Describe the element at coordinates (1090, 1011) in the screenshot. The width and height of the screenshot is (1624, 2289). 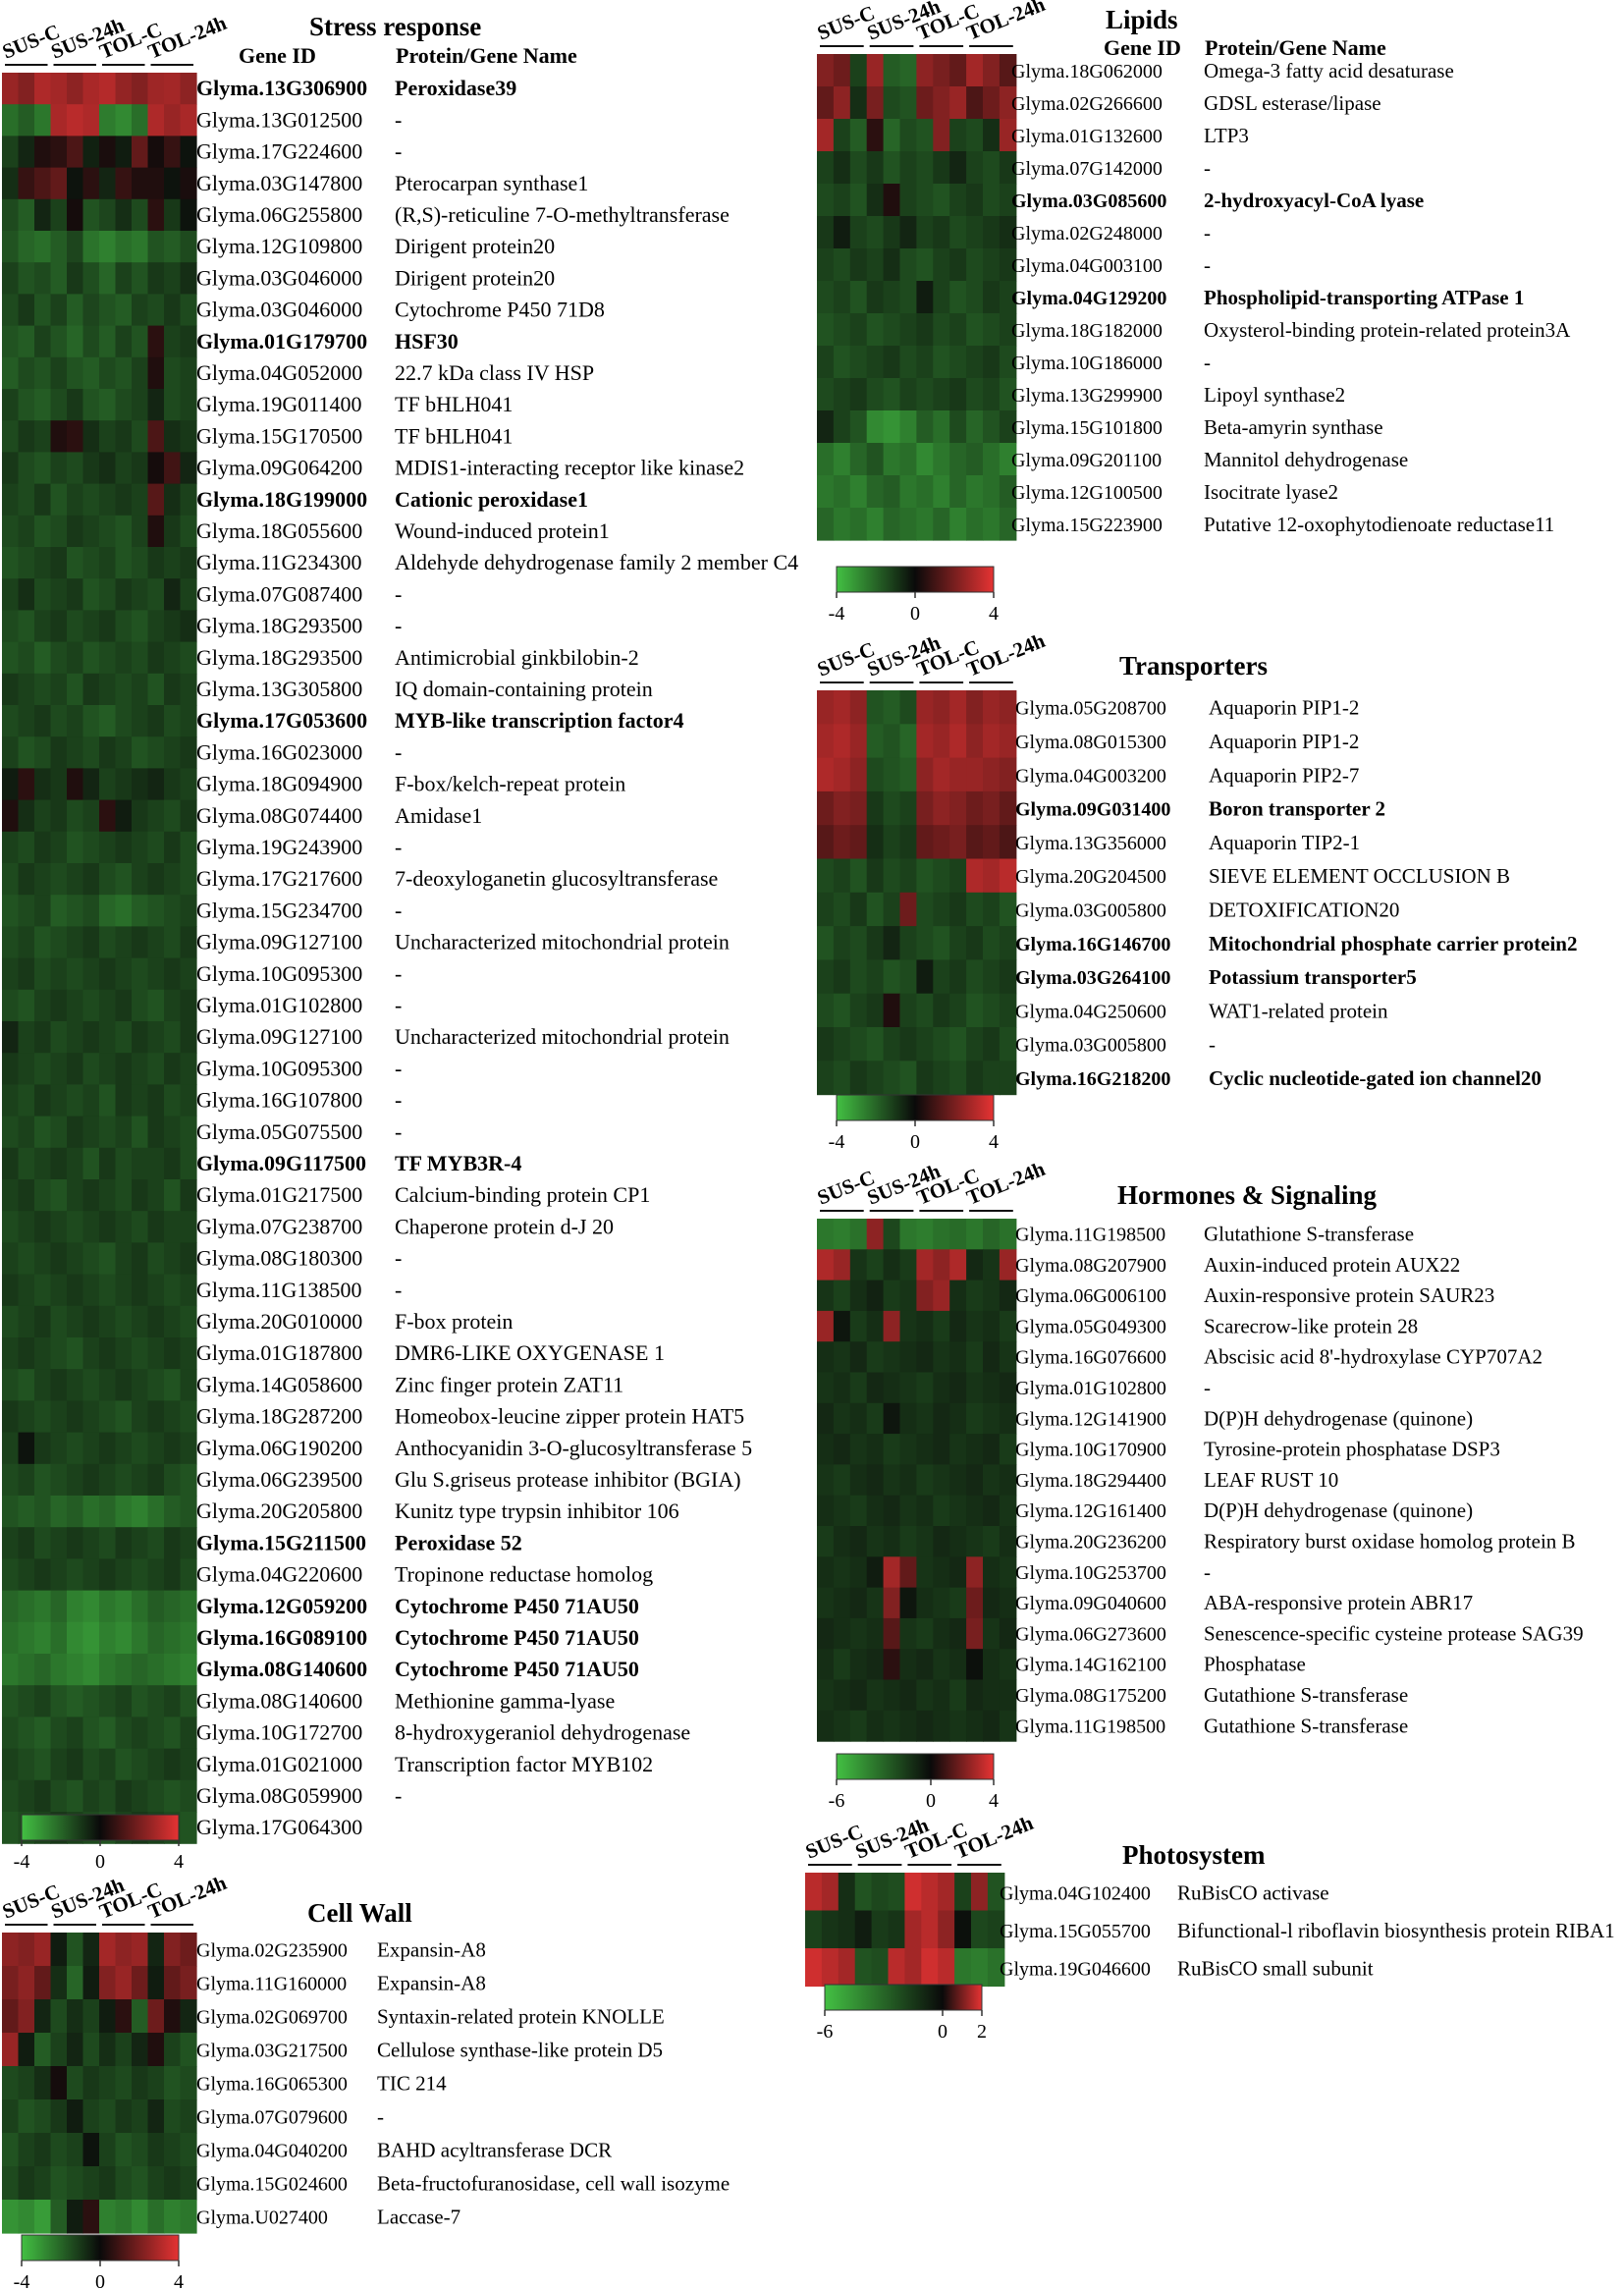
I see `gene-id: Glyma.04G250600` at that location.